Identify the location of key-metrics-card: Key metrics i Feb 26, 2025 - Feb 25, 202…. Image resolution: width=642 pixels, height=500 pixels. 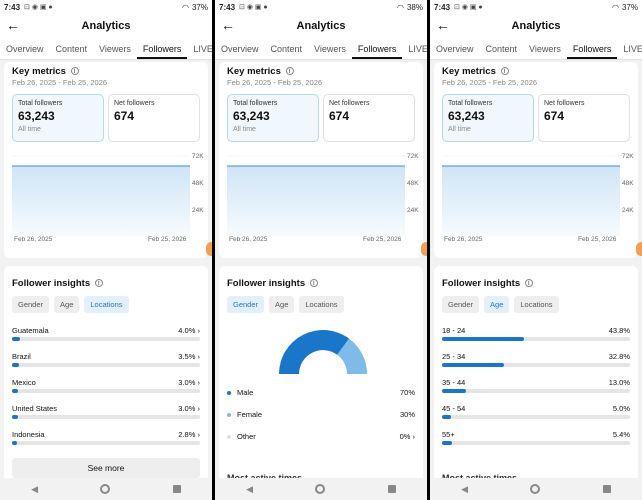
(536, 160).